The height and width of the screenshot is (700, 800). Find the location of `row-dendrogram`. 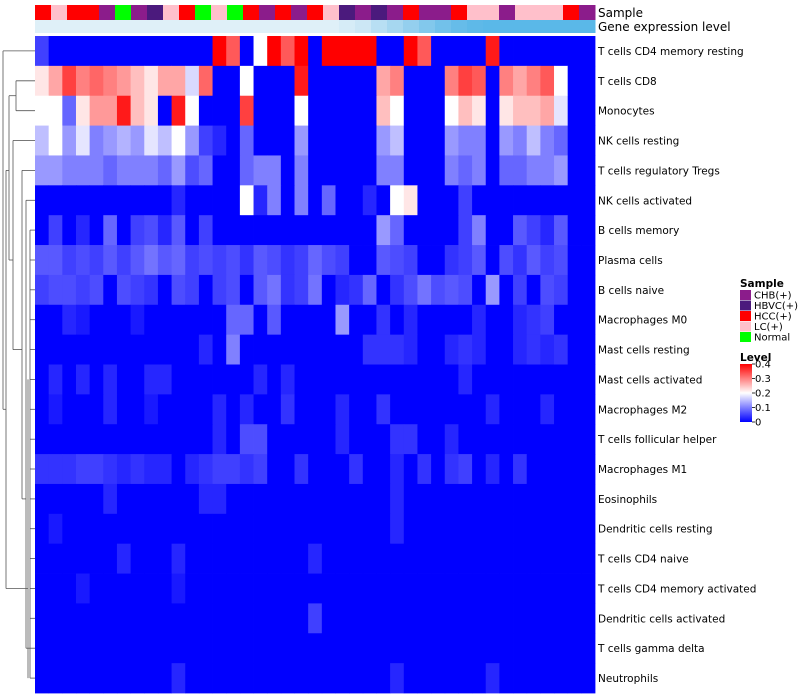

row-dendrogram is located at coordinates (18, 364).